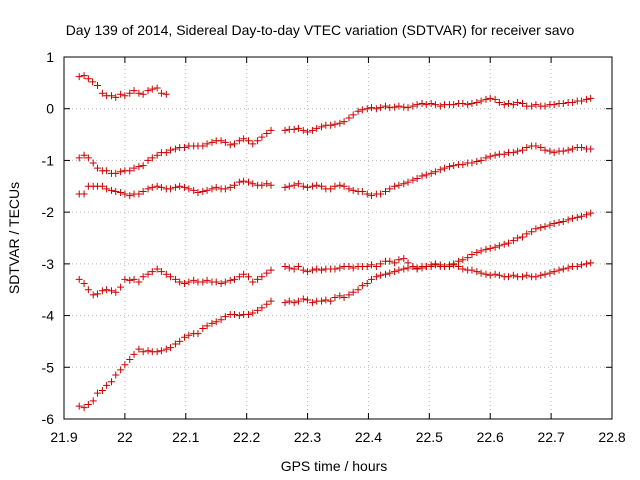 The image size is (640, 480). What do you see at coordinates (48, 212) in the screenshot?
I see `y-tick-label: -2` at bounding box center [48, 212].